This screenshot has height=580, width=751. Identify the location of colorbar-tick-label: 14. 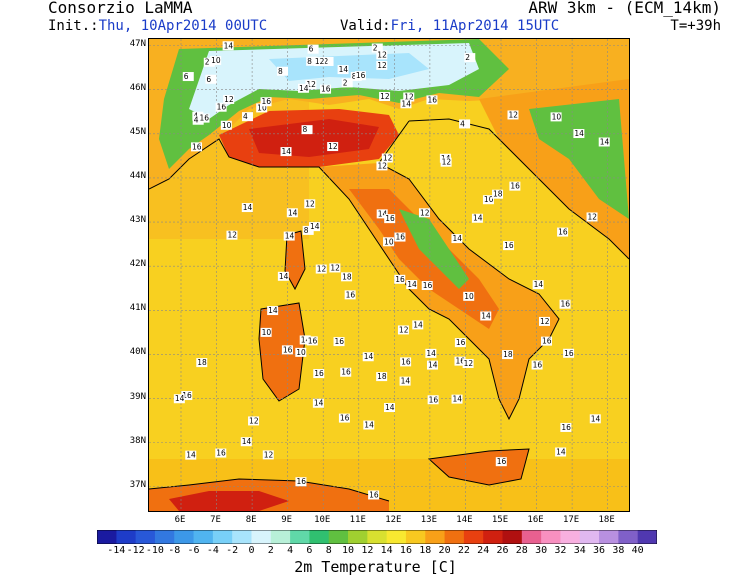
(386, 550).